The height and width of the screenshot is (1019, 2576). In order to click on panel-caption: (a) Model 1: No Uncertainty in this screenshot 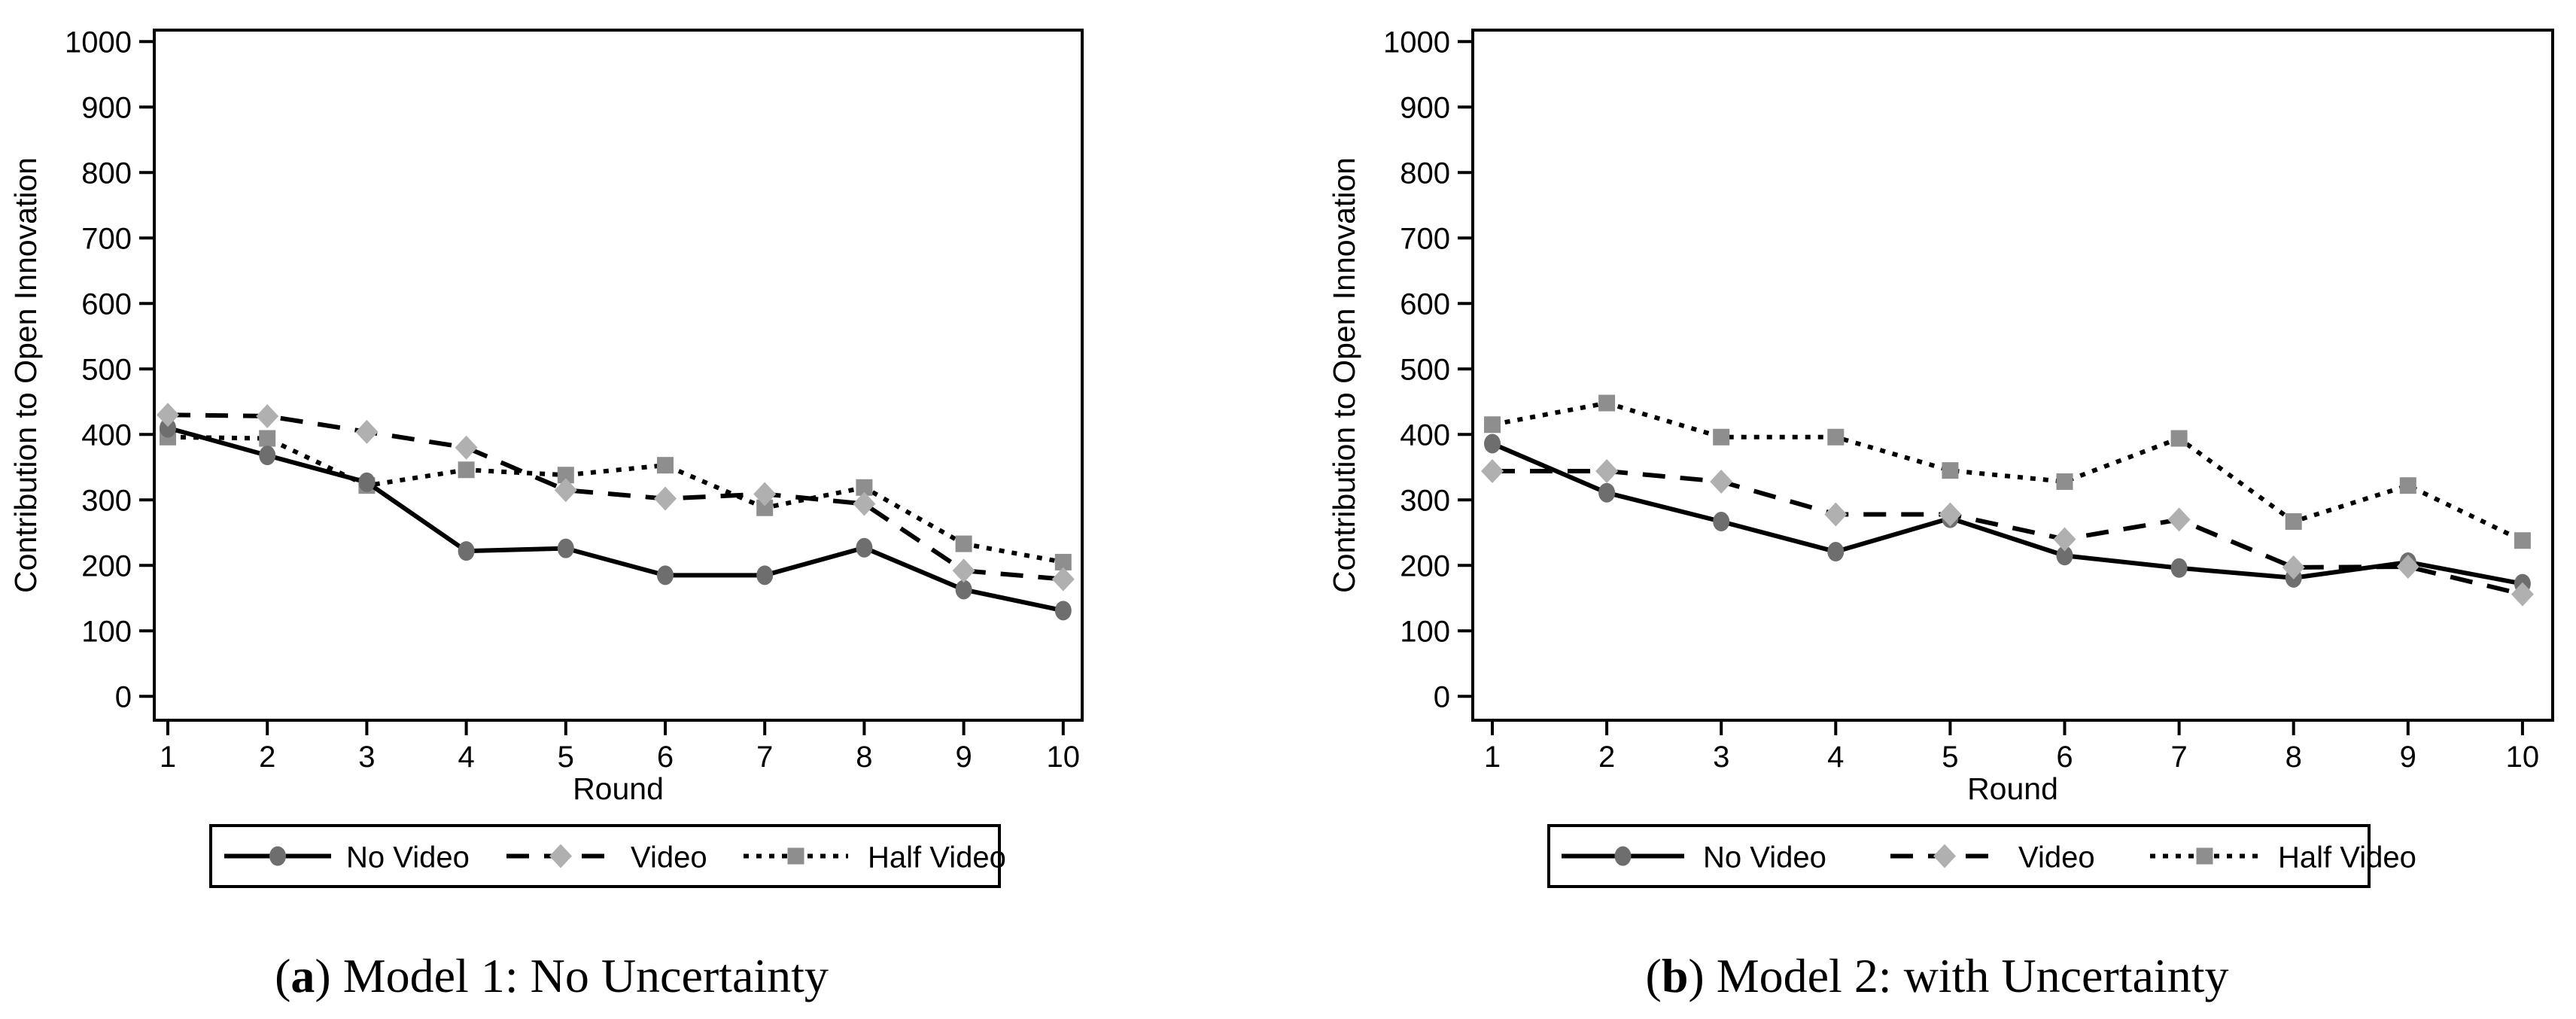, I will do `click(552, 975)`.